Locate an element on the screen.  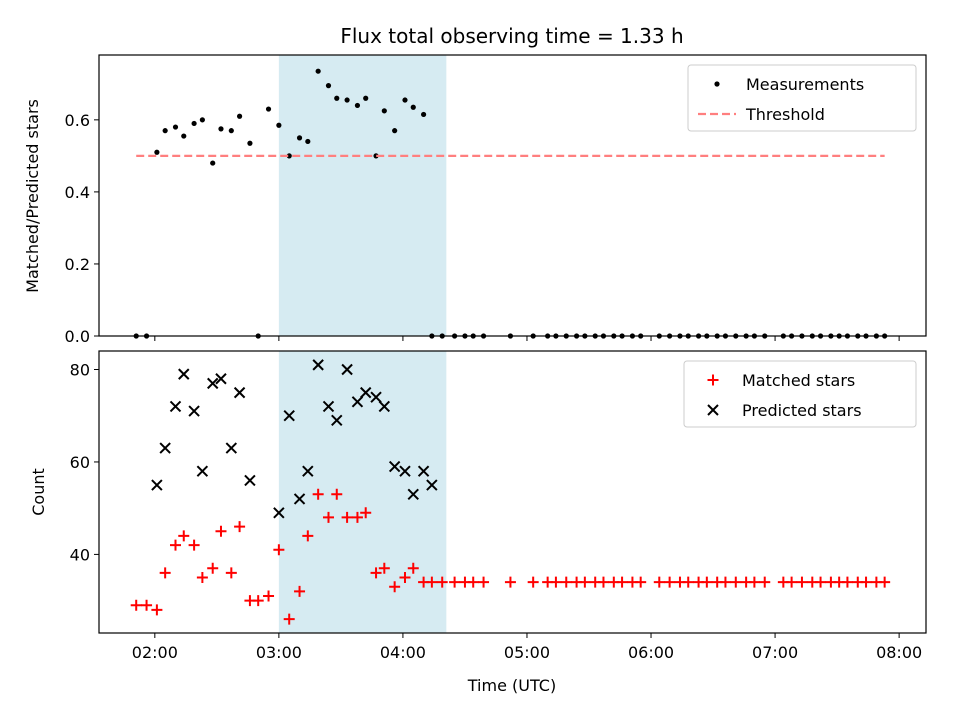
chart-title: Flux total observing time = 1.33 h is located at coordinates (511, 36).